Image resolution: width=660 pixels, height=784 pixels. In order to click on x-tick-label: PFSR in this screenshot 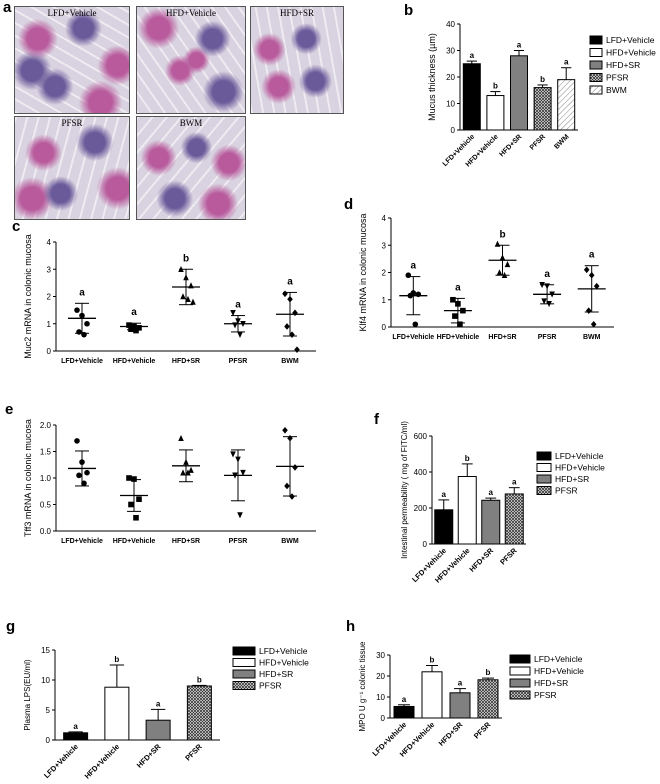, I will do `click(547, 337)`.